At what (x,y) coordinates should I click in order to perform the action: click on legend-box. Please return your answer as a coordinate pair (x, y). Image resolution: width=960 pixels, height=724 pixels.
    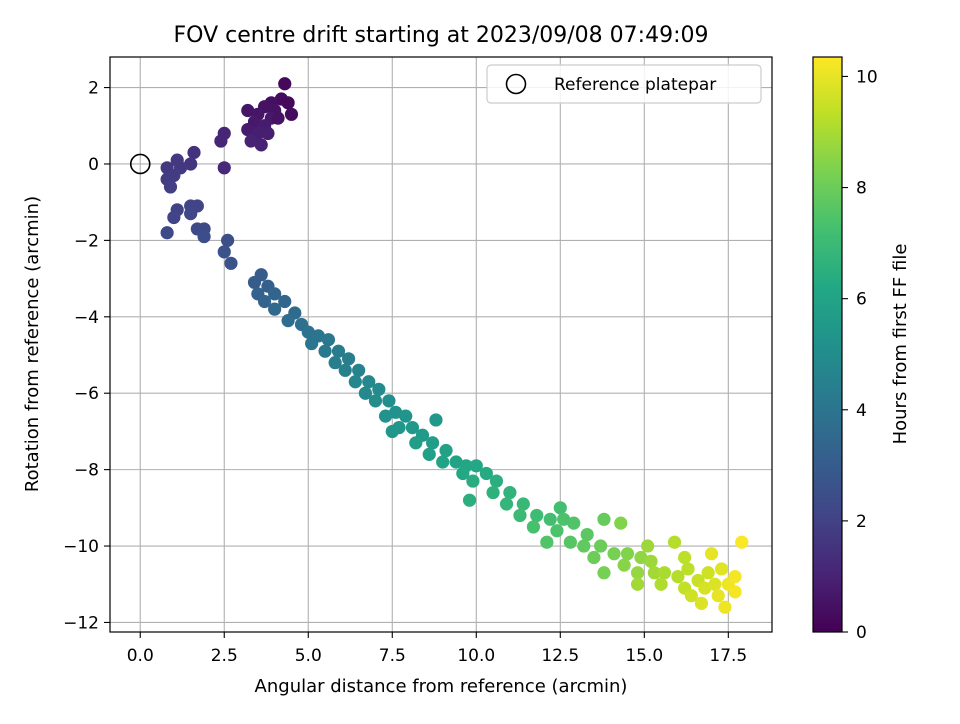
    Looking at the image, I should click on (624, 84).